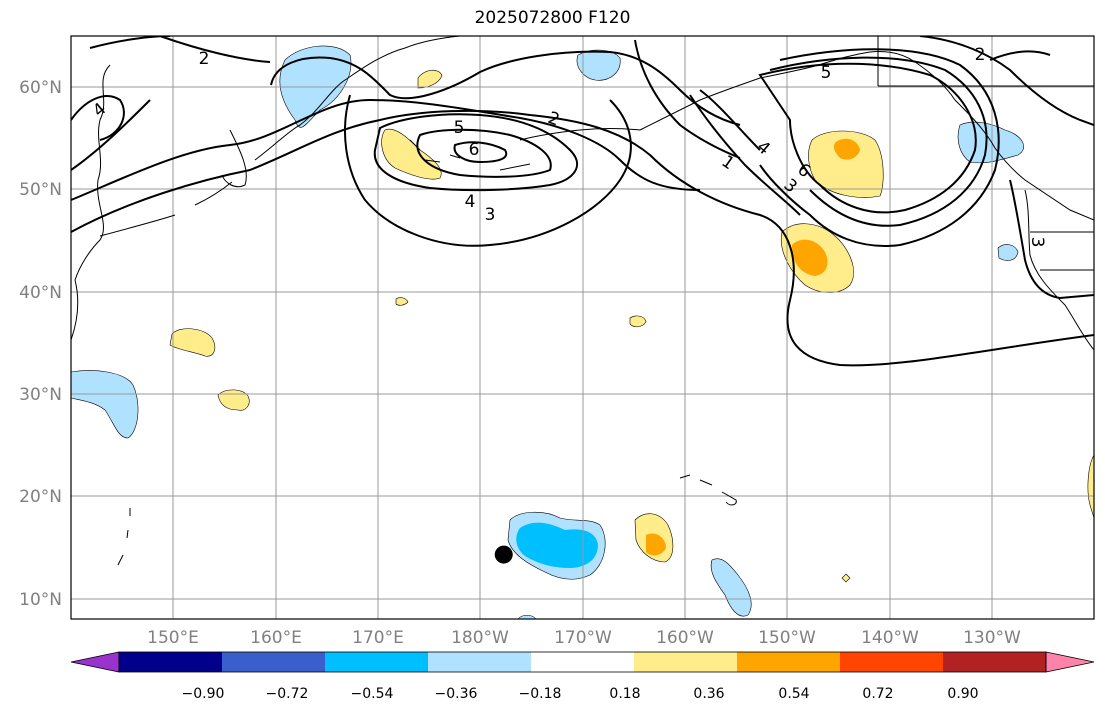  I want to click on lon-label: 180°W, so click(480, 638).